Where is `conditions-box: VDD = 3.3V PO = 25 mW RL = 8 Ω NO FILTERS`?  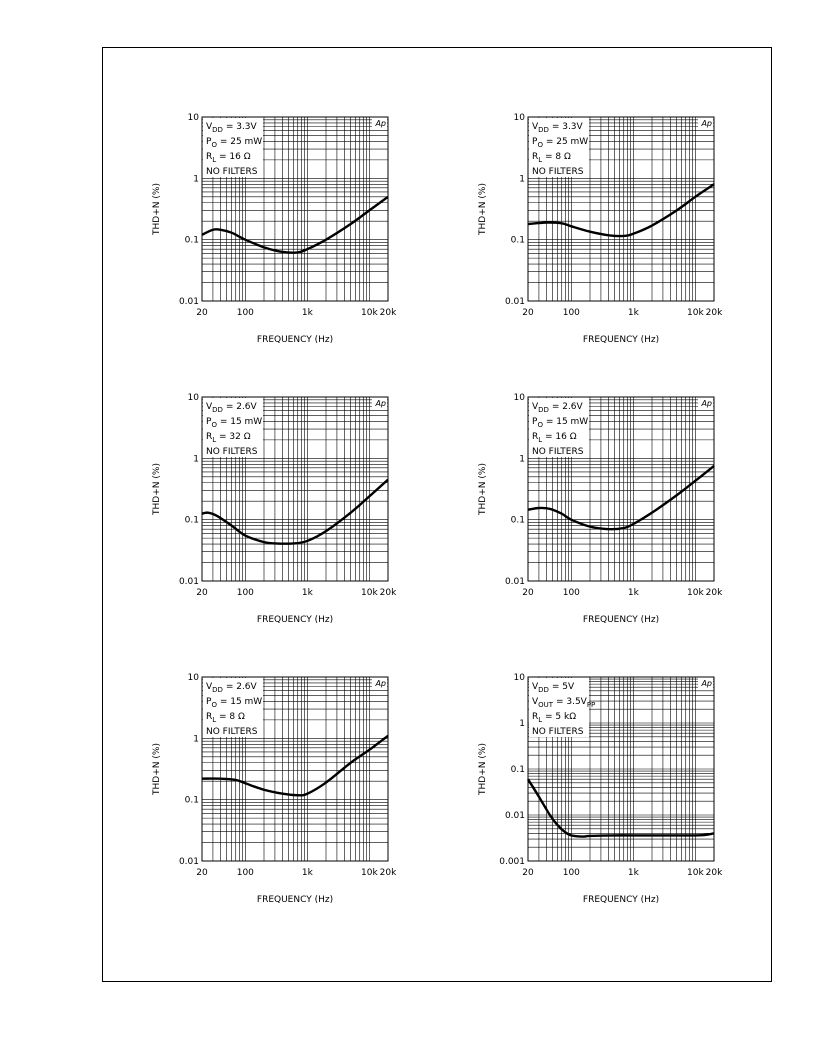
conditions-box: VDD = 3.3V PO = 25 mW RL = 8 Ω NO FILTERS is located at coordinates (559, 147).